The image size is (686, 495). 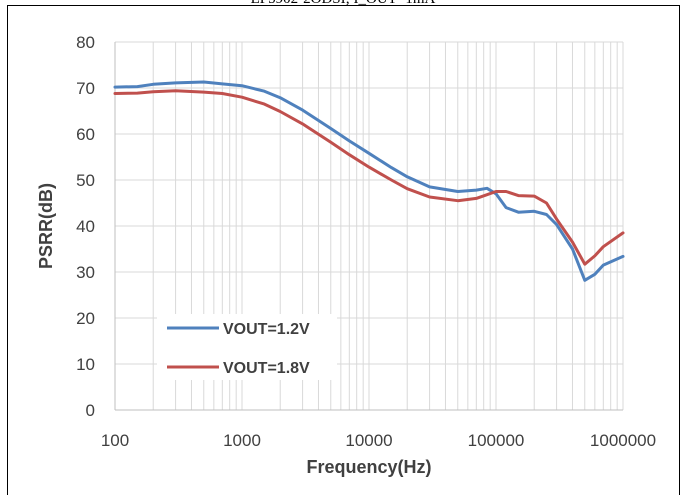 What do you see at coordinates (85, 88) in the screenshot?
I see `y-tick-label: 70` at bounding box center [85, 88].